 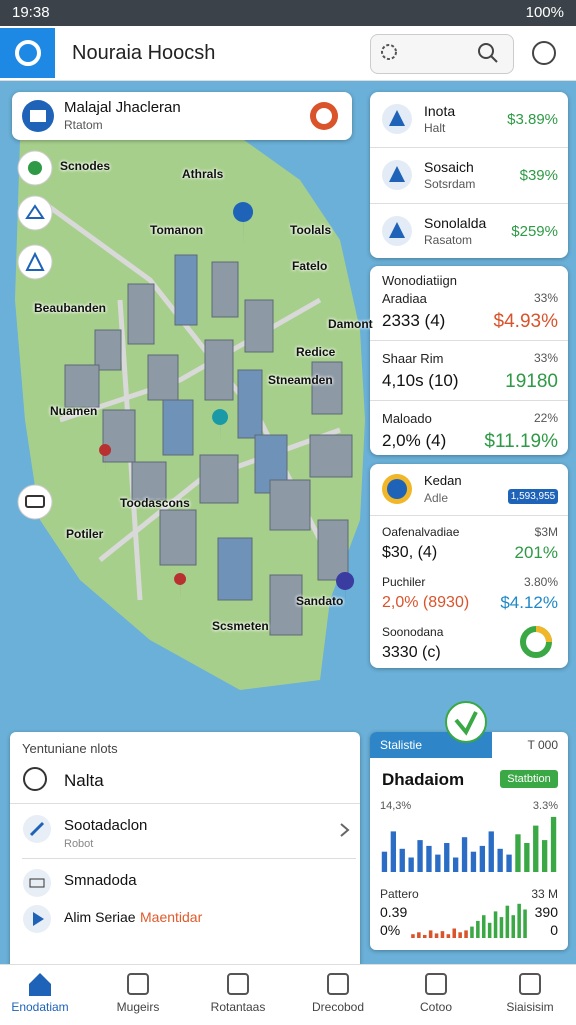 I want to click on location-card, so click(x=182, y=116).